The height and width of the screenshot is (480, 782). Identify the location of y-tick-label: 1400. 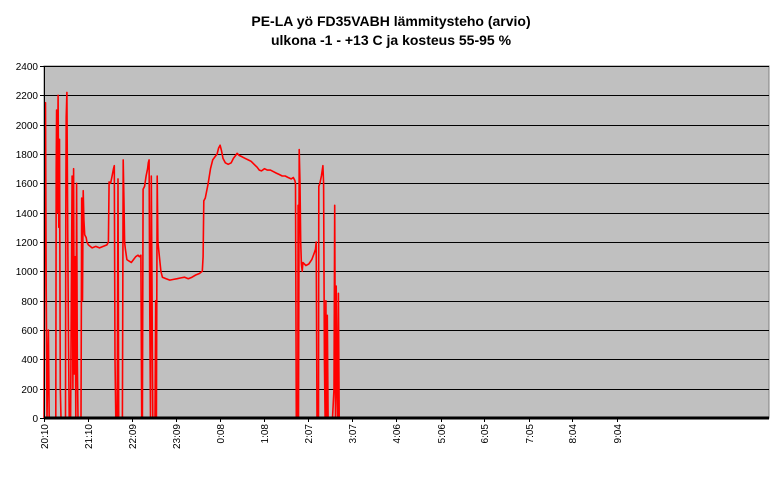
(27, 214).